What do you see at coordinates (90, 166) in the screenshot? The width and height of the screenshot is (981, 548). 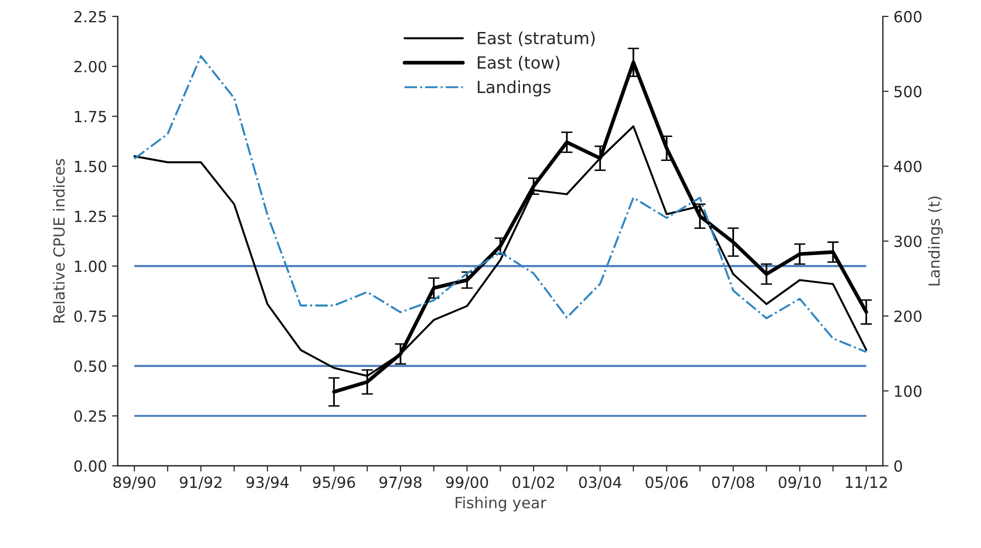 I see `y-tick-label: 1.50` at bounding box center [90, 166].